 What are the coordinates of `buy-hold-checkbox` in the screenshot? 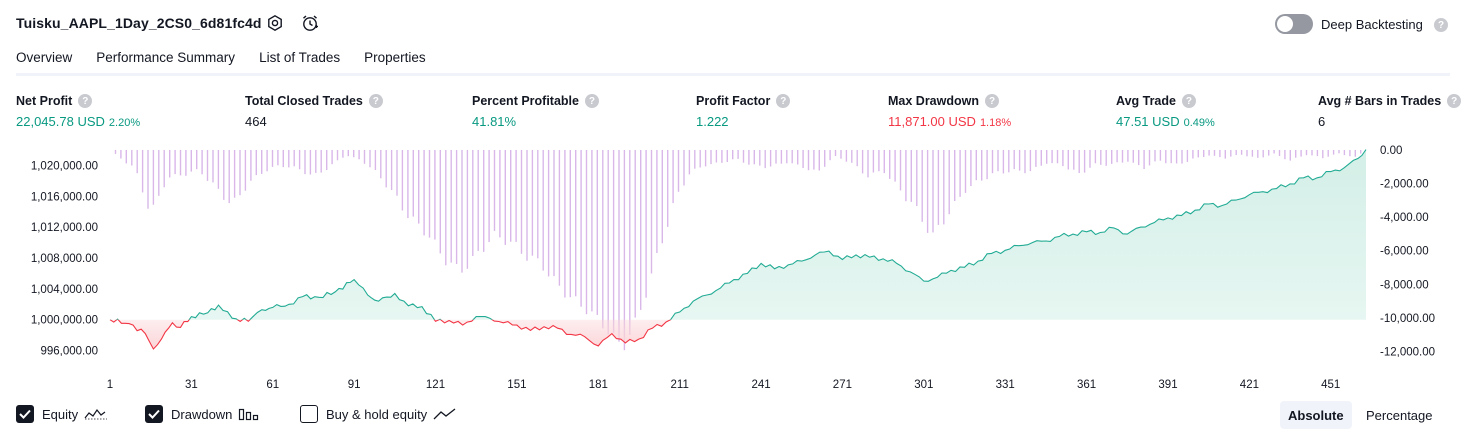 It's located at (309, 414).